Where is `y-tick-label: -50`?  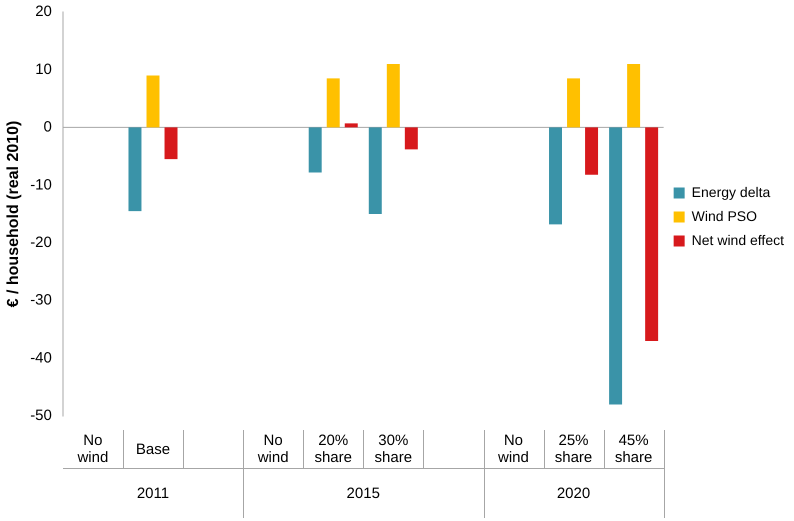 y-tick-label: -50 is located at coordinates (41, 415).